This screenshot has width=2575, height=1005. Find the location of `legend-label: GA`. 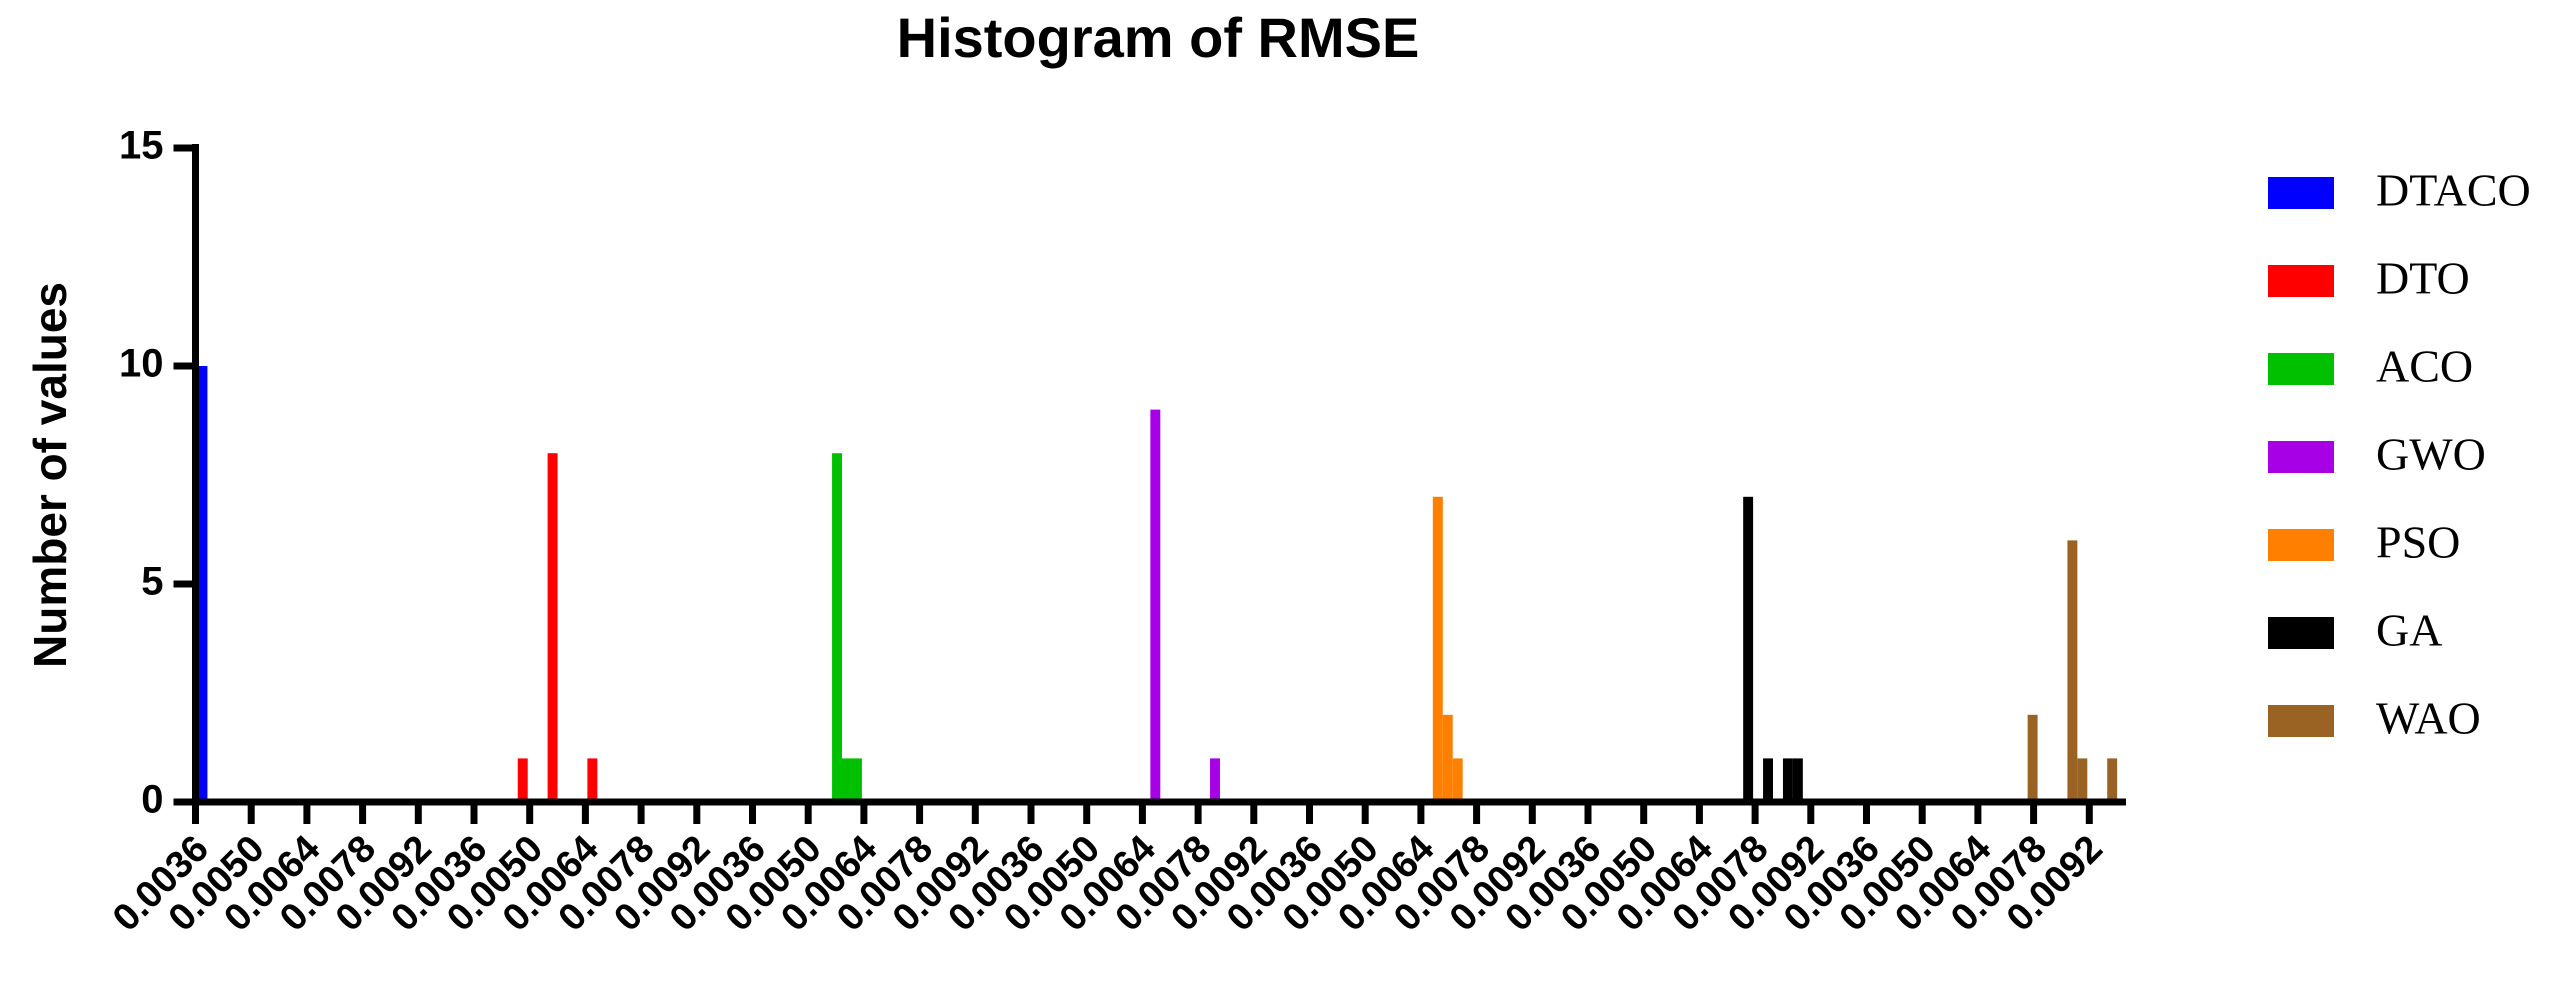

legend-label: GA is located at coordinates (2409, 630).